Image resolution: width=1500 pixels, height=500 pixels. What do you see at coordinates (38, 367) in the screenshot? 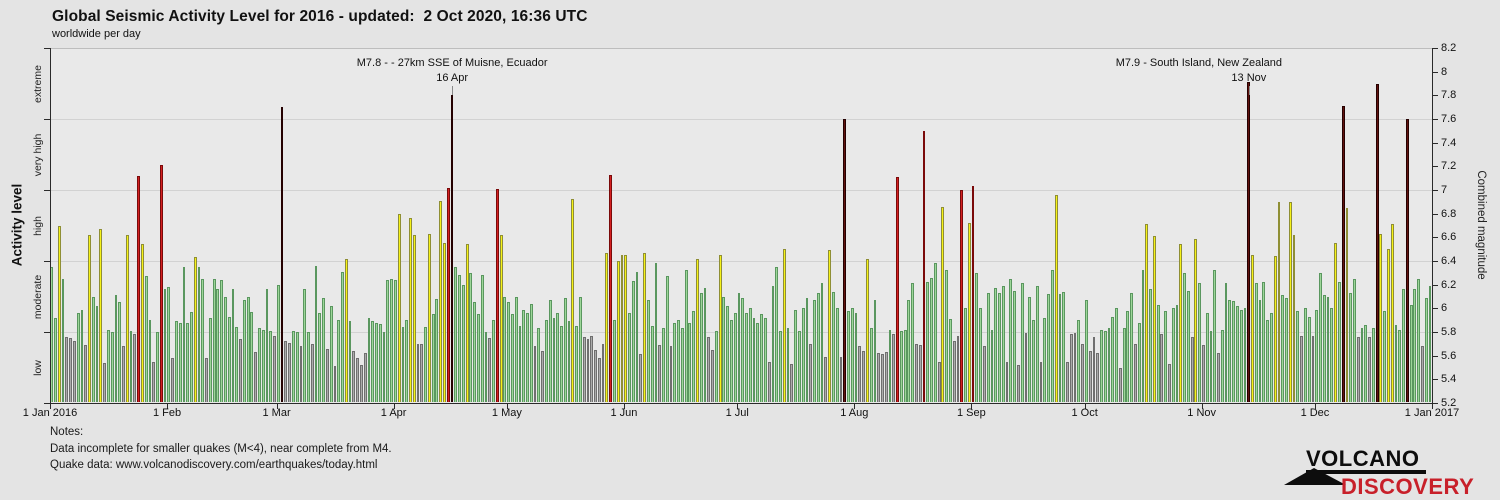
I see `zone-label-low: low` at bounding box center [38, 367].